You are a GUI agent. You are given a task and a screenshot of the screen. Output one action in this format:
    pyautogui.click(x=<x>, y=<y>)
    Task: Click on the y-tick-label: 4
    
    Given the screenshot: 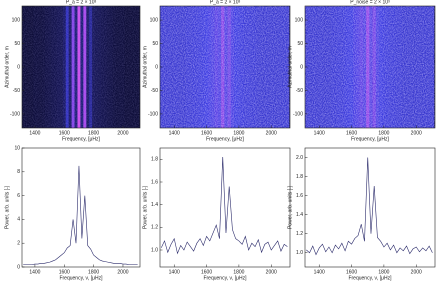 What is the action you would take?
    pyautogui.click(x=18, y=220)
    